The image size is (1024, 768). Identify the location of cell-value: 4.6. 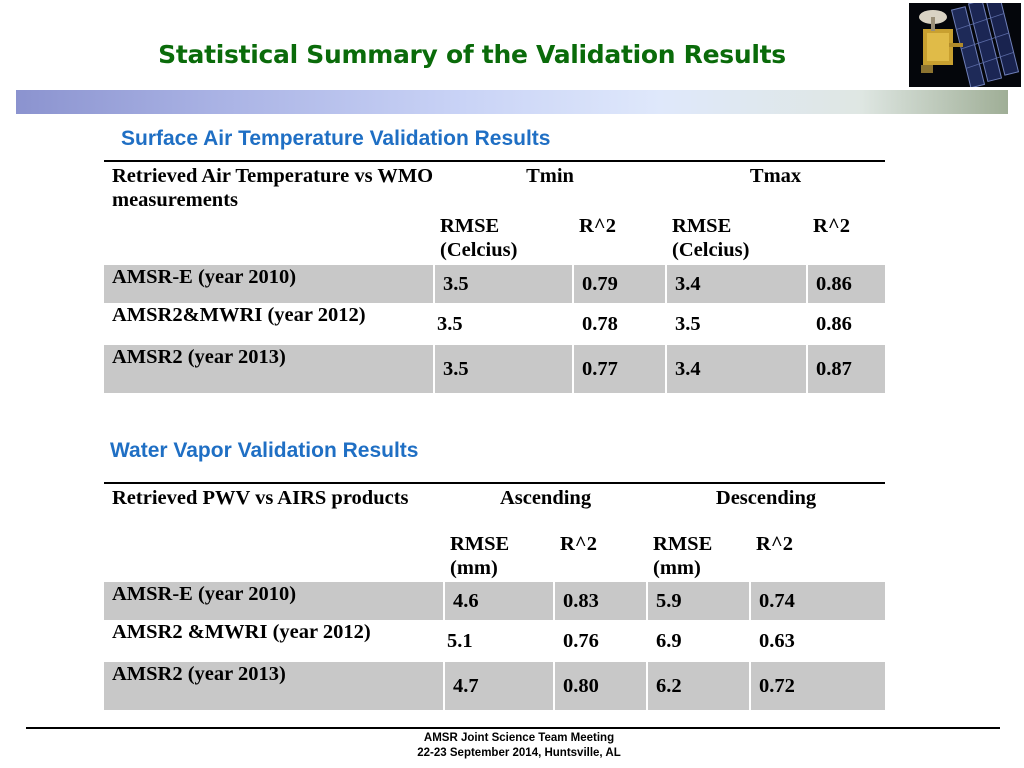
(499, 601).